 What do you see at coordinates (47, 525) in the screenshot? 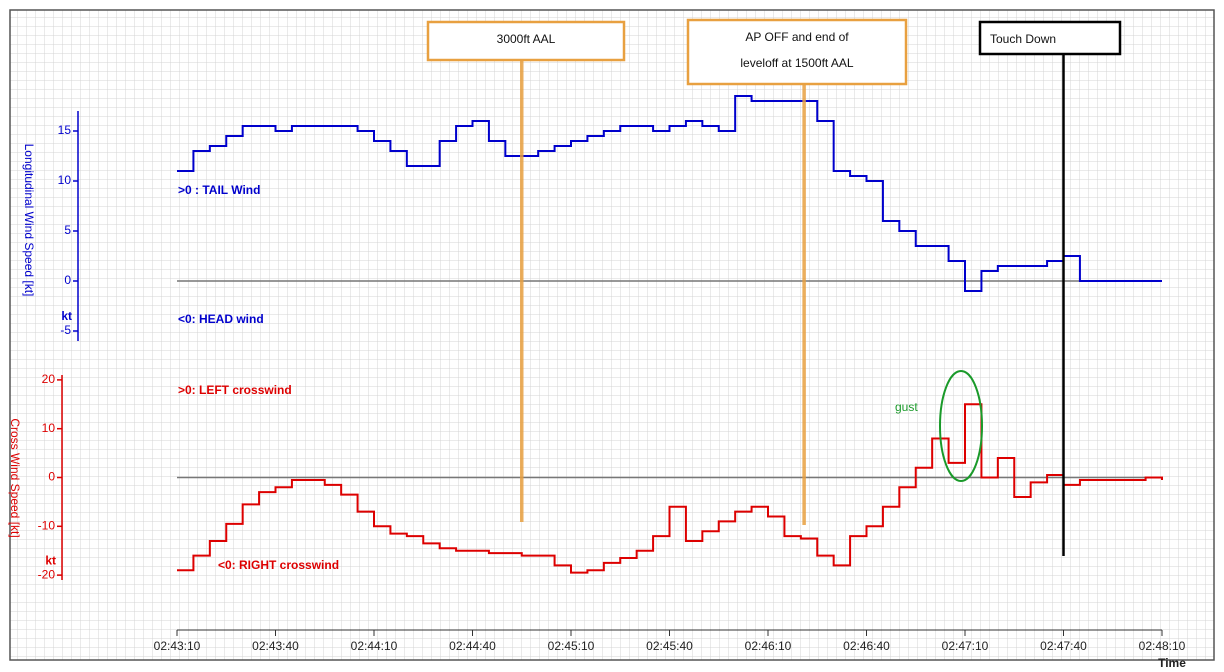
I see `y-tick-label: -10` at bounding box center [47, 525].